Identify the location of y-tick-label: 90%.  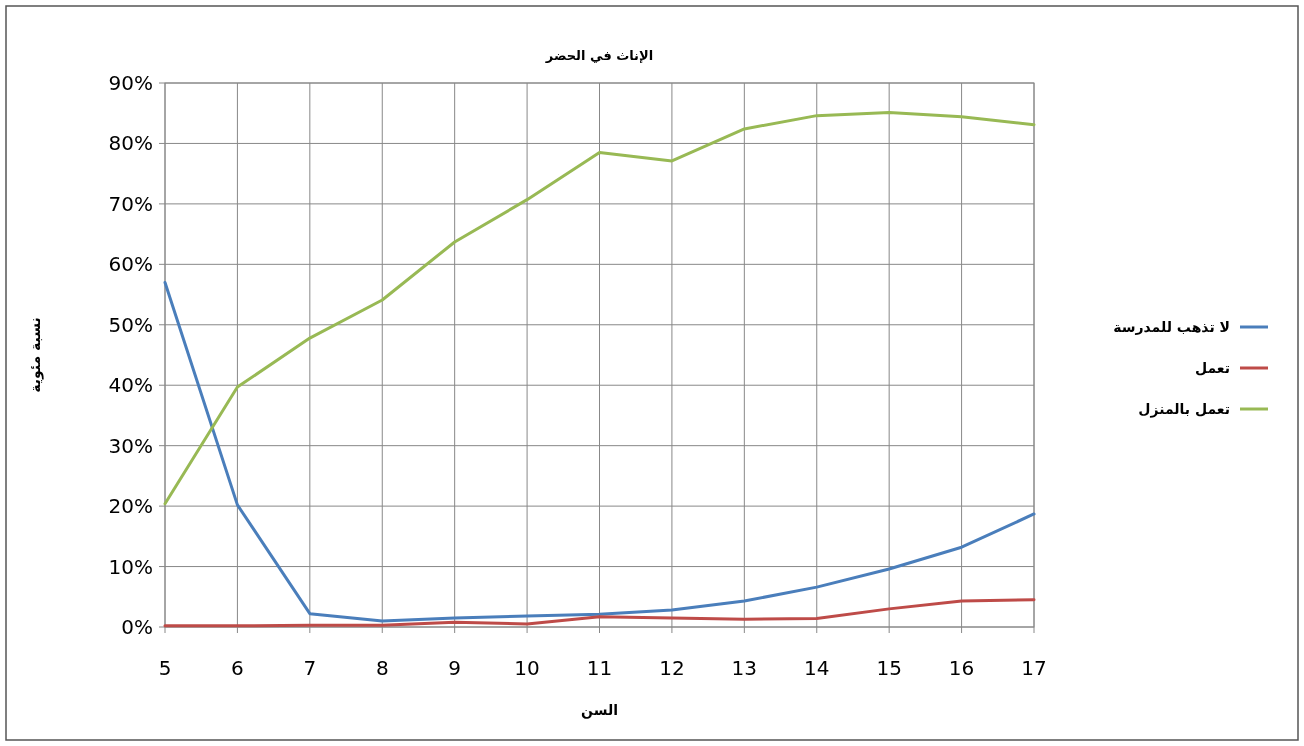
(130, 83).